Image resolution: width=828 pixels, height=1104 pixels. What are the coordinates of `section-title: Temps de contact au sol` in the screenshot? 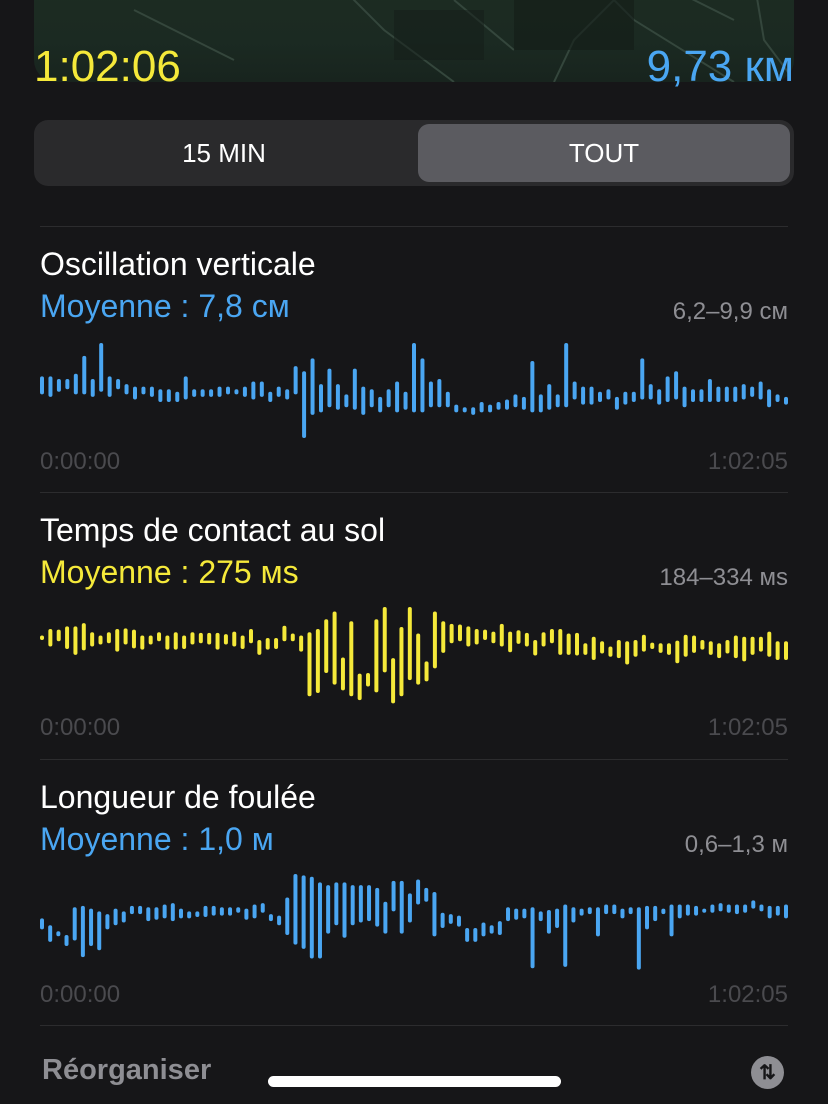 It's located at (213, 530).